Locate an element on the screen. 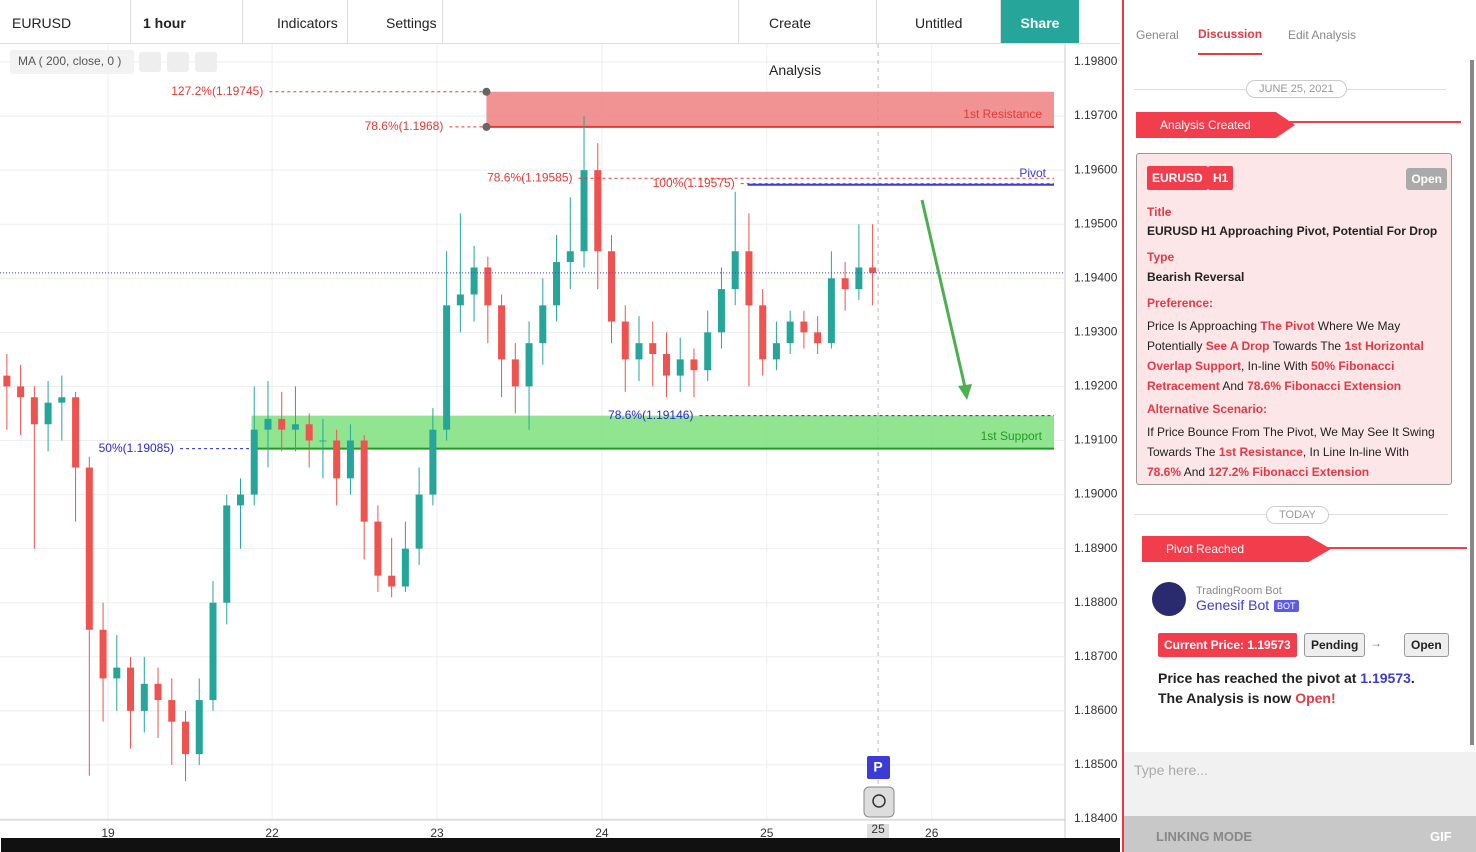 Image resolution: width=1476 pixels, height=852 pixels. settings: Settings is located at coordinates (395, 21).